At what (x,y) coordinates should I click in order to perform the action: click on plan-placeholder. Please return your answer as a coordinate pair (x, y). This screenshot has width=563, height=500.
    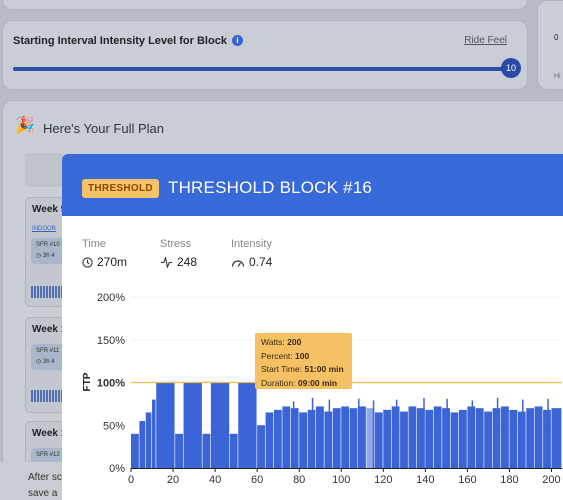
    Looking at the image, I should click on (45, 170).